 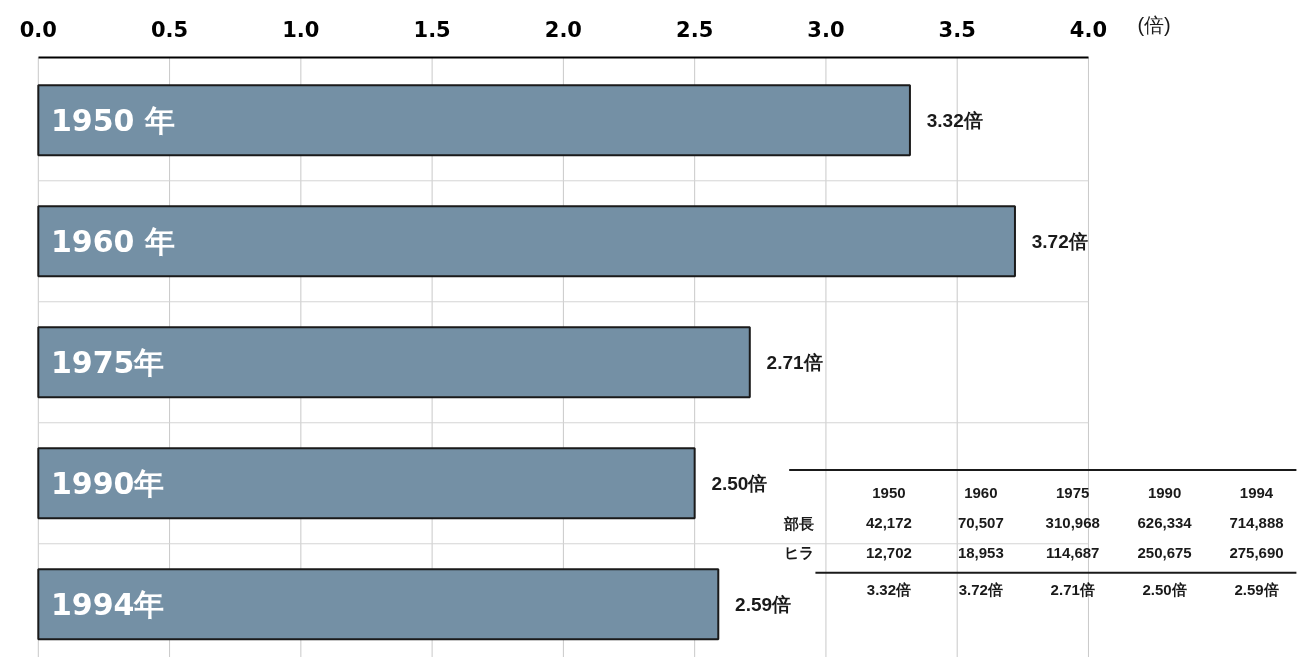 I want to click on annotation: 1975, so click(x=1073, y=492).